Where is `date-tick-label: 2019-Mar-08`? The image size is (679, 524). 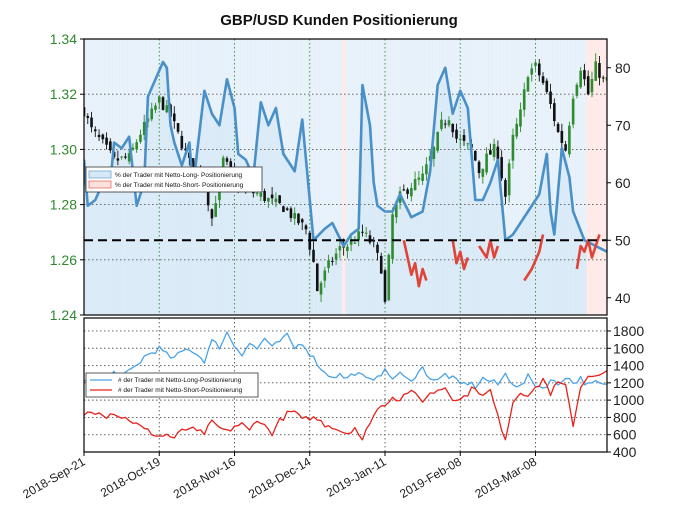 date-tick-label: 2019-Mar-08 is located at coordinates (506, 477).